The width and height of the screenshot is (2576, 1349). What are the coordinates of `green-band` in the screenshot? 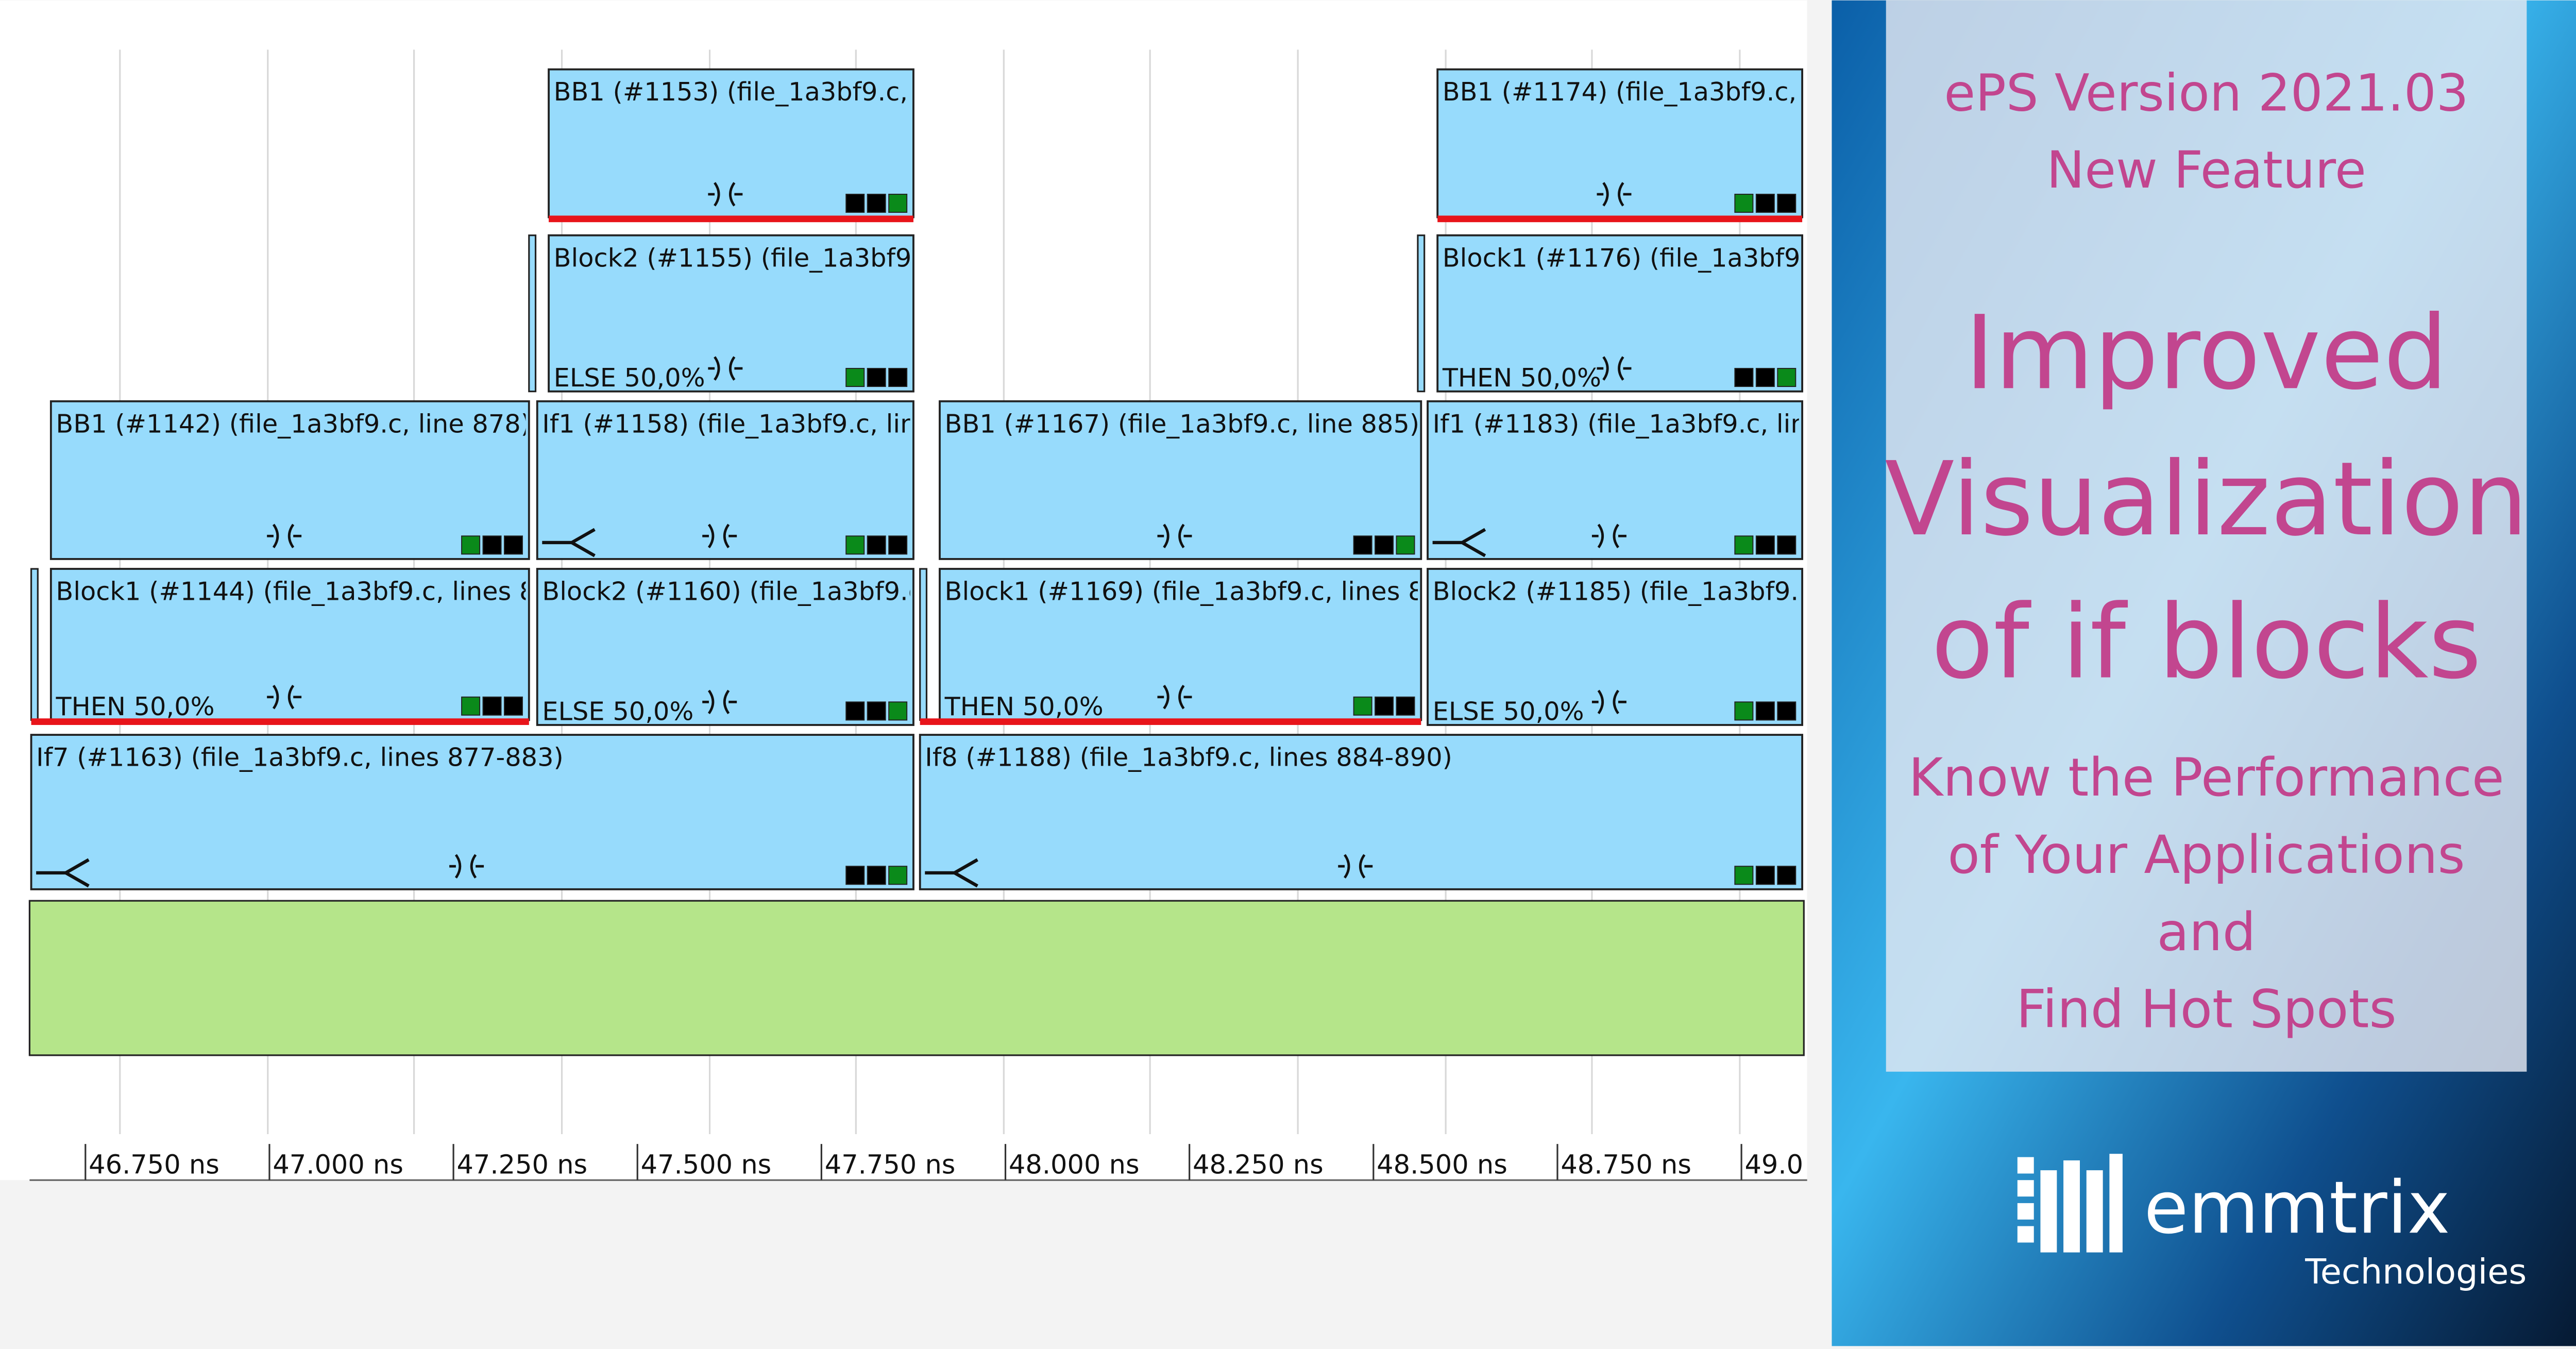 It's located at (916, 978).